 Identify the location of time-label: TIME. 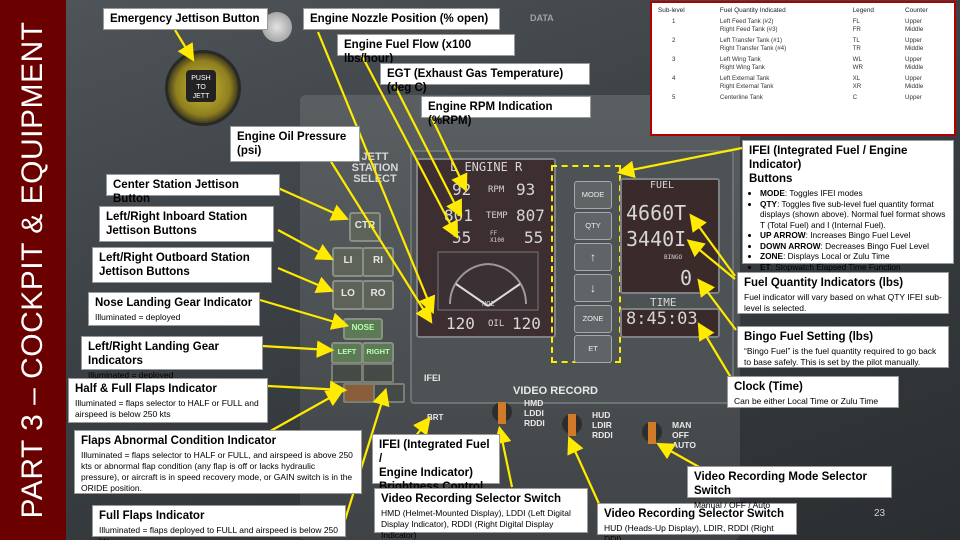
(663, 302).